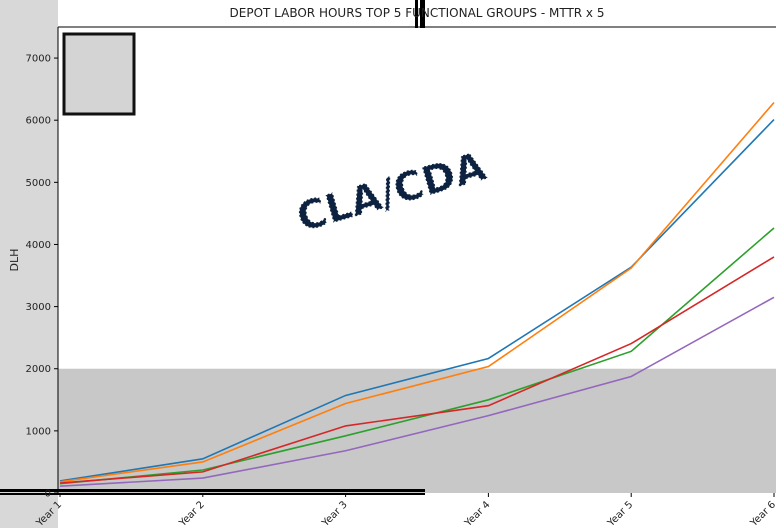 The height and width of the screenshot is (528, 776). I want to click on left-margin, so click(29, 264).